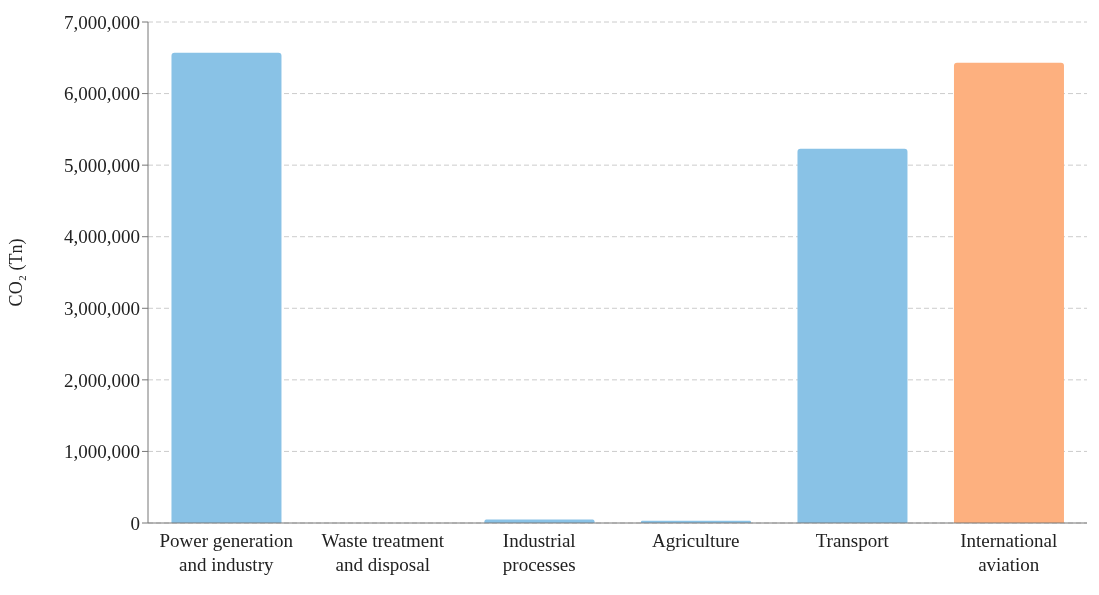 This screenshot has height=595, width=1099. Describe the element at coordinates (102, 380) in the screenshot. I see `y-tick-label: 2,000,000` at that location.